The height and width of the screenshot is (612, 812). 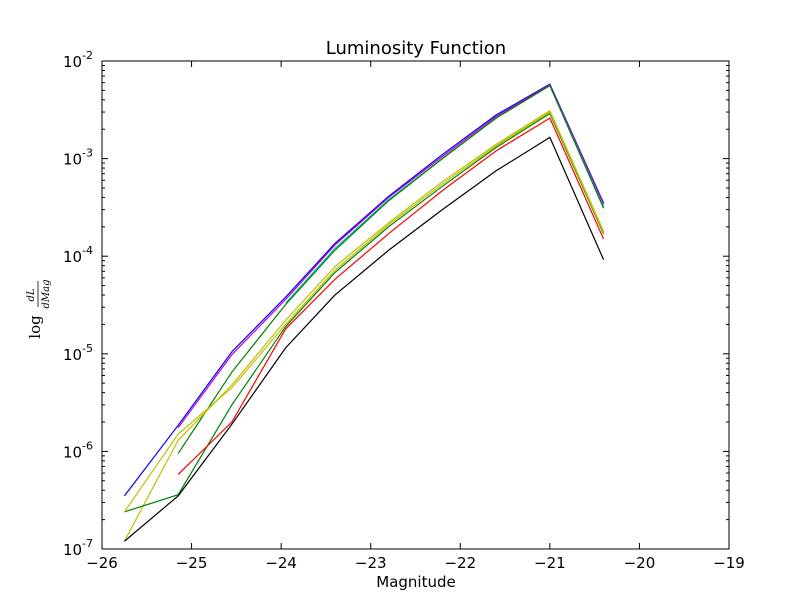 I want to click on x-tick-label: −22, so click(x=460, y=563).